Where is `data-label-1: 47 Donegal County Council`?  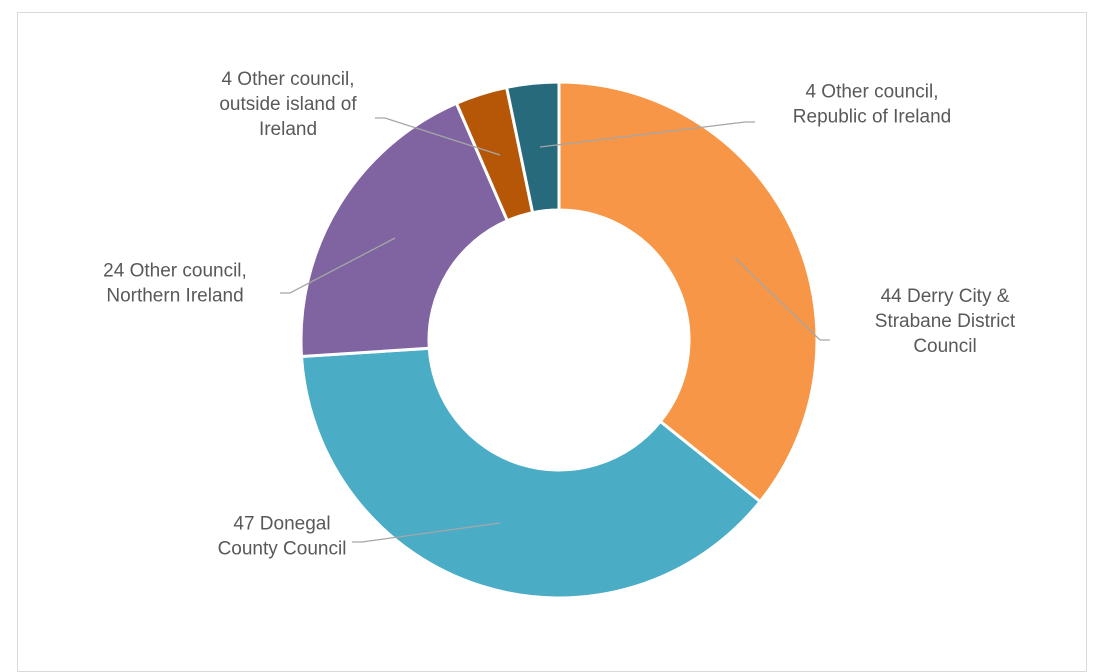 data-label-1: 47 Donegal County Council is located at coordinates (282, 537).